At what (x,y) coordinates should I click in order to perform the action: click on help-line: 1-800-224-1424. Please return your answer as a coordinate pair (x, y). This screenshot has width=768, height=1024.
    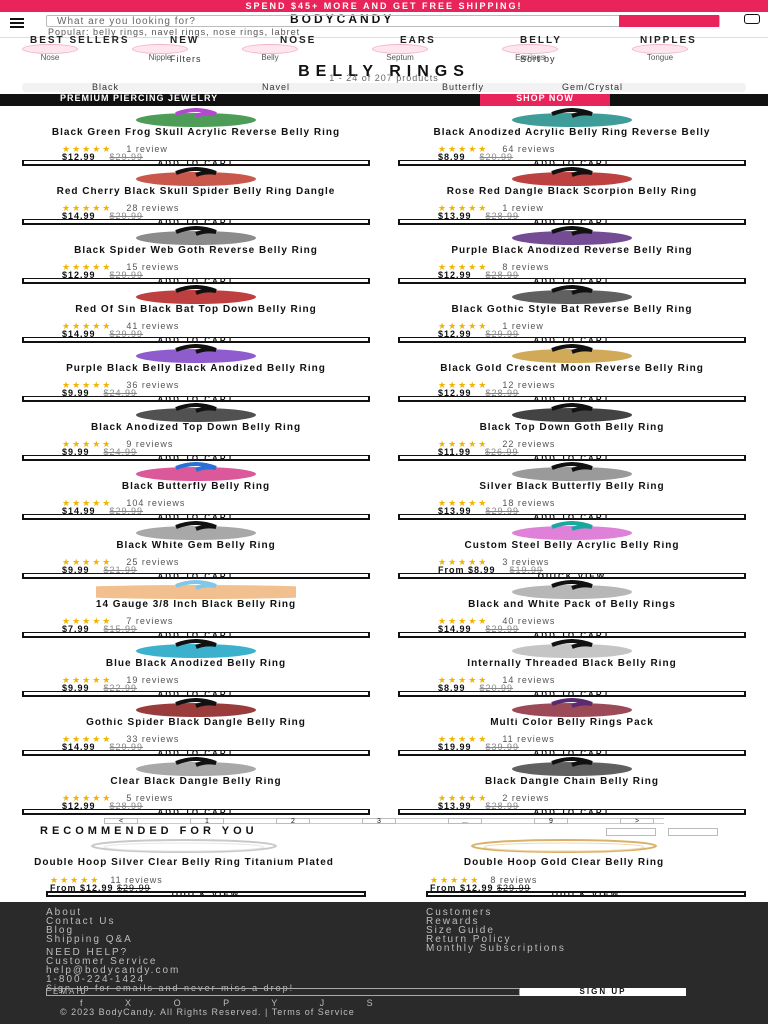
    Looking at the image, I should click on (96, 979).